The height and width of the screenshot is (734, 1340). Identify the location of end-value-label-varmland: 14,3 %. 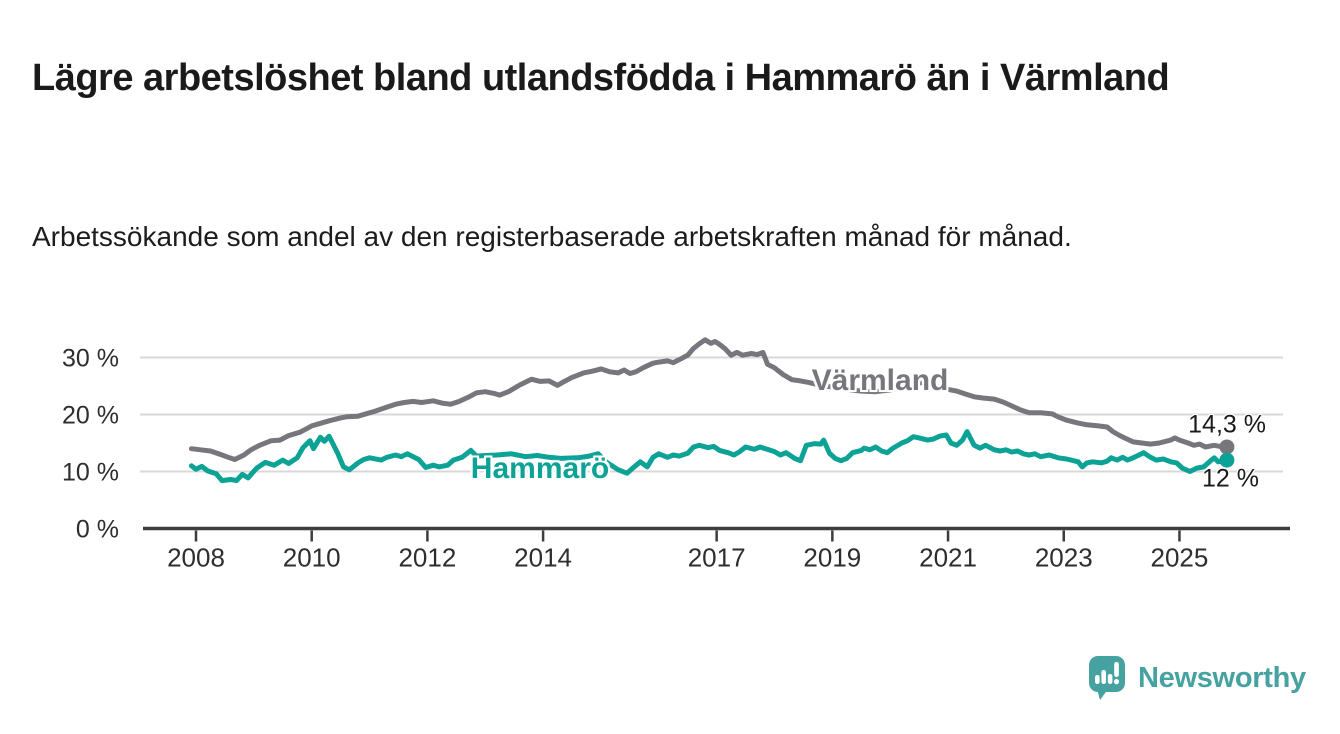
(1227, 424).